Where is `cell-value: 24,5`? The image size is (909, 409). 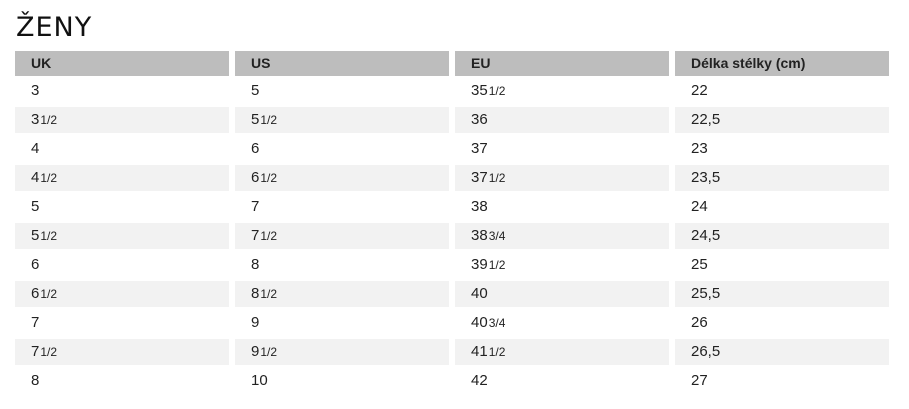 cell-value: 24,5 is located at coordinates (706, 235).